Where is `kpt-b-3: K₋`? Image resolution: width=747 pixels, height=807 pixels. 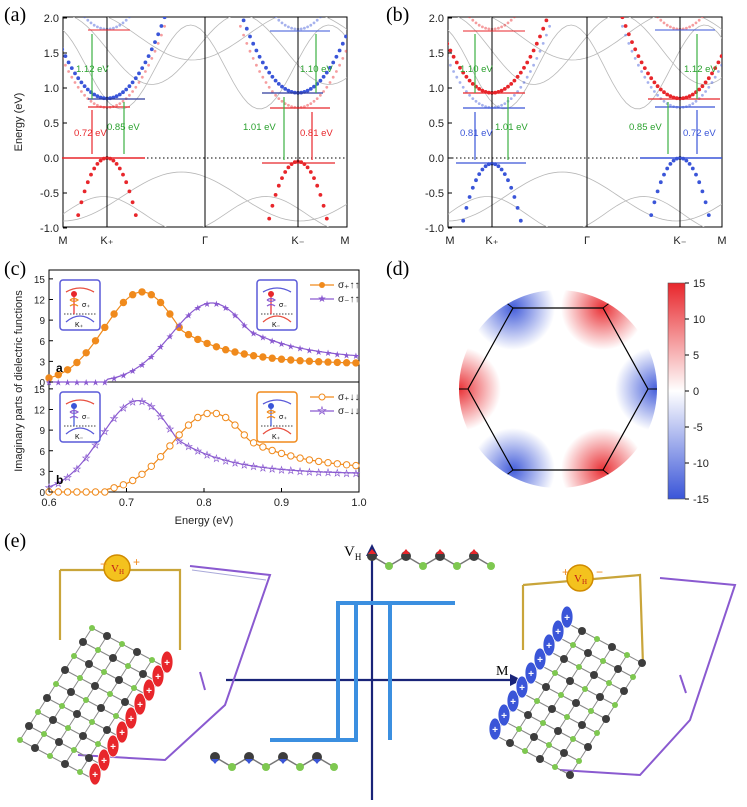
kpt-b-3: K₋ is located at coordinates (679, 241).